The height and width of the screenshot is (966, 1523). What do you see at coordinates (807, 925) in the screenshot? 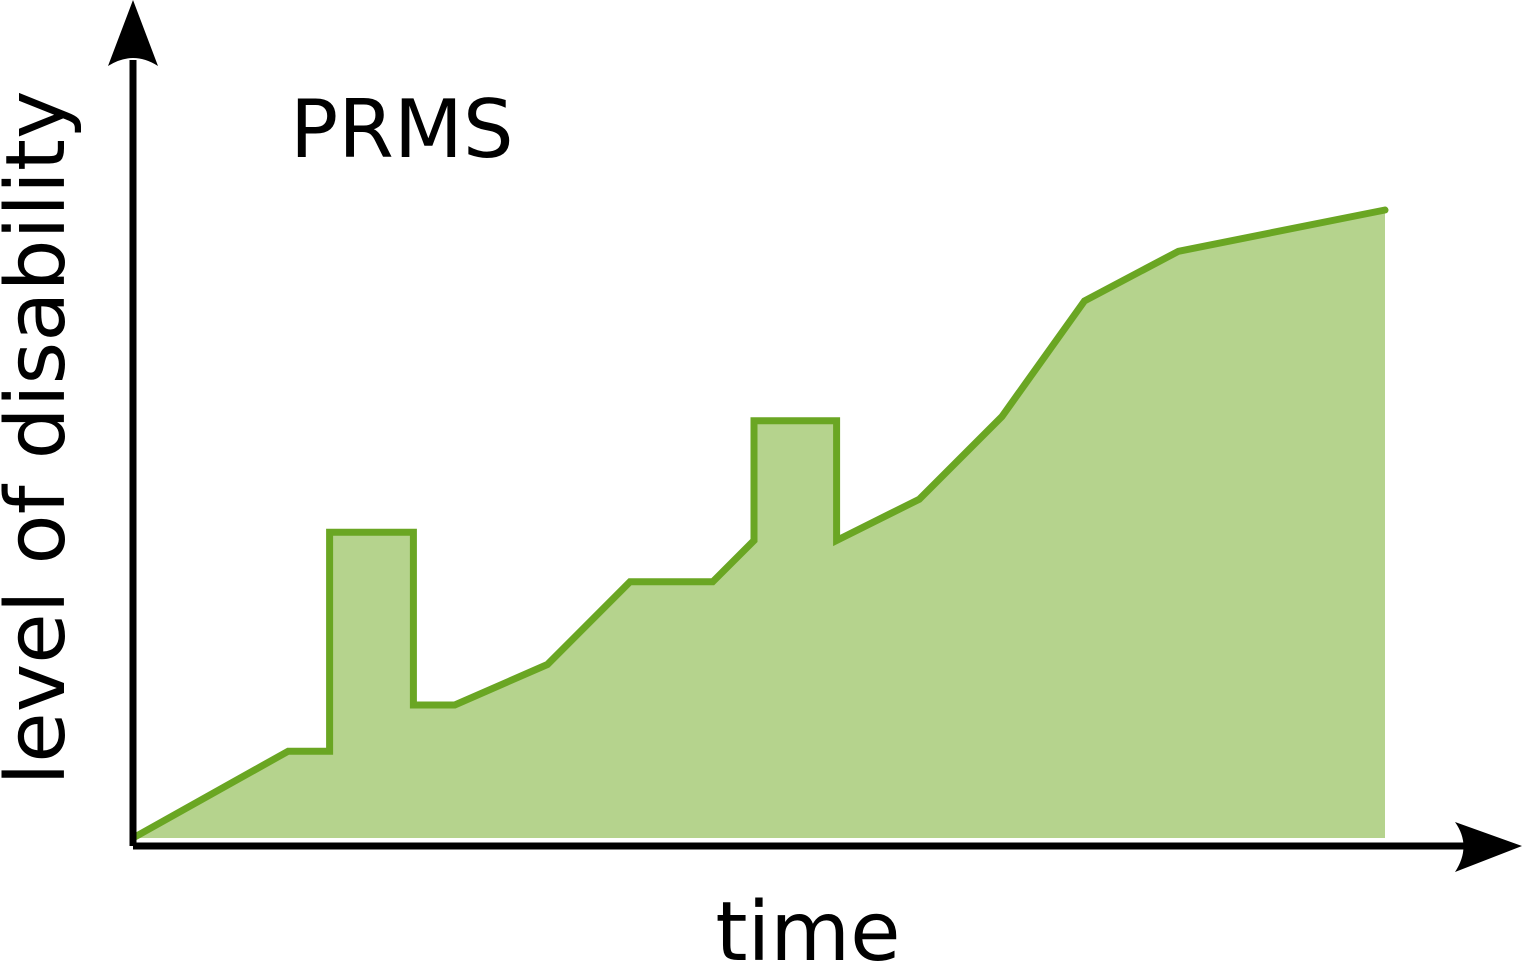
I see `x-axis-label: time` at bounding box center [807, 925].